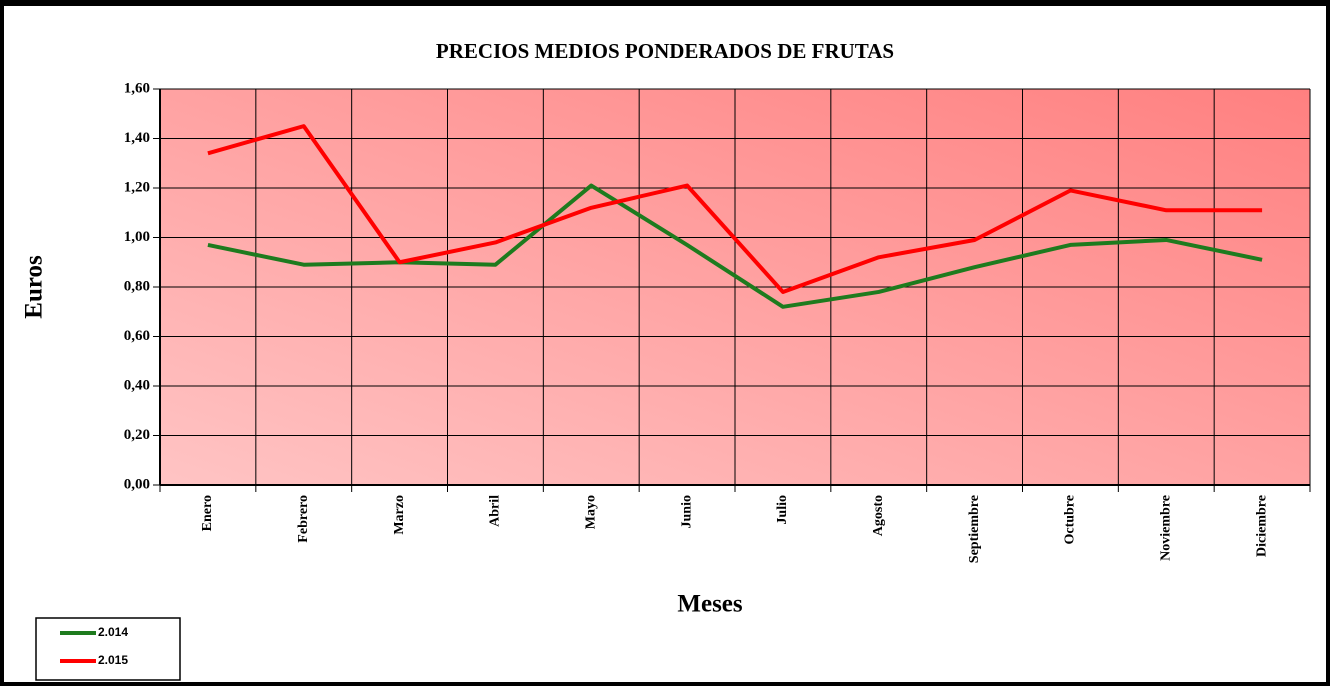 This screenshot has width=1330, height=686. What do you see at coordinates (1165, 528) in the screenshot?
I see `x-tick-label: Noviembre` at bounding box center [1165, 528].